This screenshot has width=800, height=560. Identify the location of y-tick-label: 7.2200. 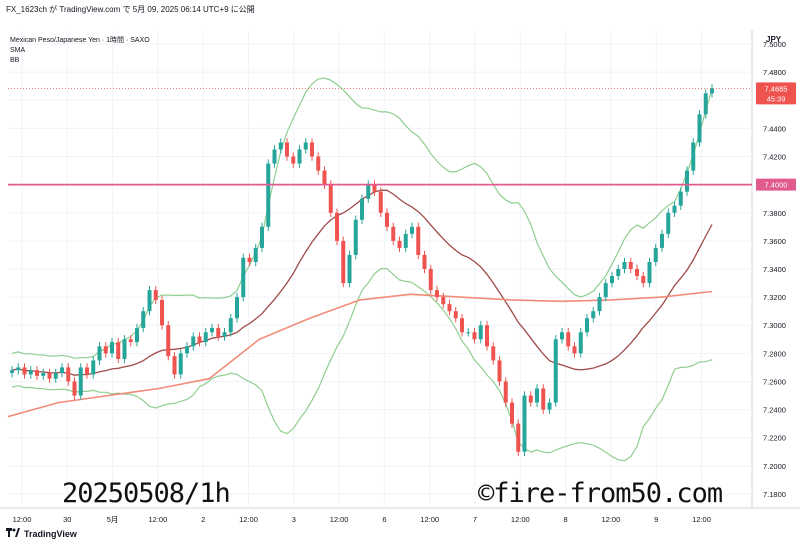
(774, 438).